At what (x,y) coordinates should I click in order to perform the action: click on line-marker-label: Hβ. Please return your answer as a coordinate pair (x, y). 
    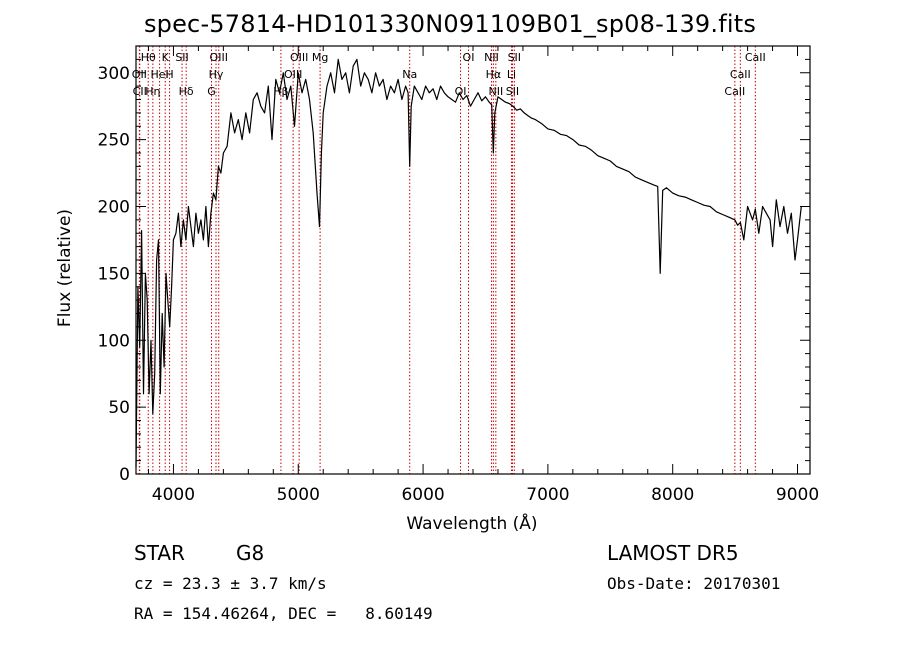
    Looking at the image, I should click on (280, 91).